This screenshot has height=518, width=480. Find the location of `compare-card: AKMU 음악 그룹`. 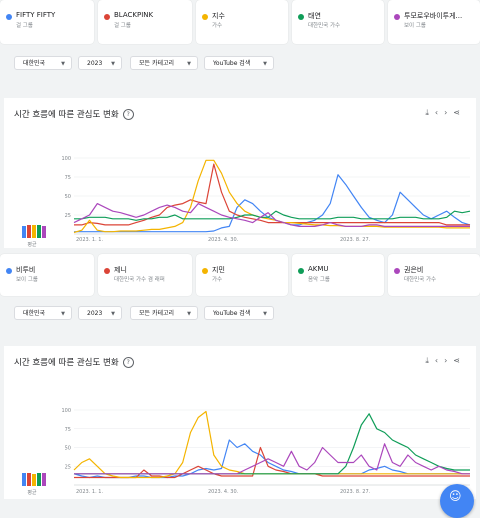

compare-card: AKMU 음악 그룹 is located at coordinates (338, 275).